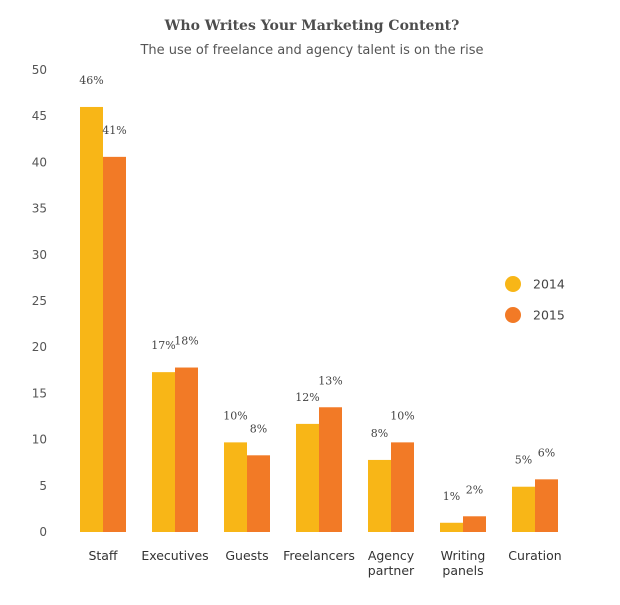 The width and height of the screenshot is (620, 605). Describe the element at coordinates (330, 380) in the screenshot. I see `data-label: 13%` at that location.